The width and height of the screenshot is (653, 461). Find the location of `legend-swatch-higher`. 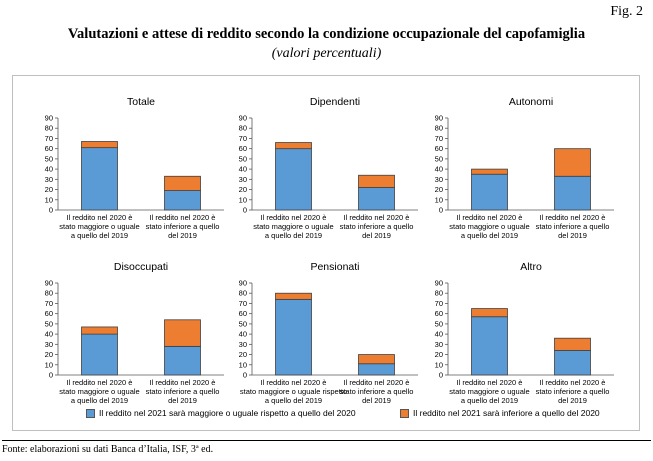

legend-swatch-higher is located at coordinates (90, 413).